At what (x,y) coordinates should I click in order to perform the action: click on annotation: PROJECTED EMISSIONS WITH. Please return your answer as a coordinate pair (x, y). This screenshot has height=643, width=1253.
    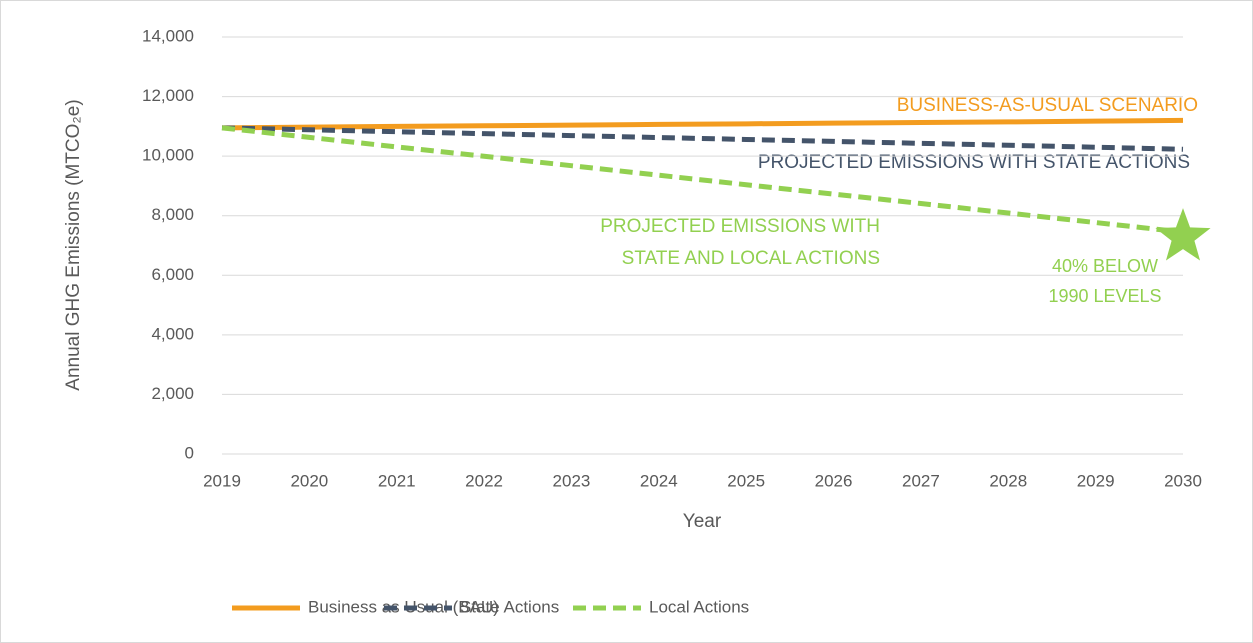
    Looking at the image, I should click on (740, 226).